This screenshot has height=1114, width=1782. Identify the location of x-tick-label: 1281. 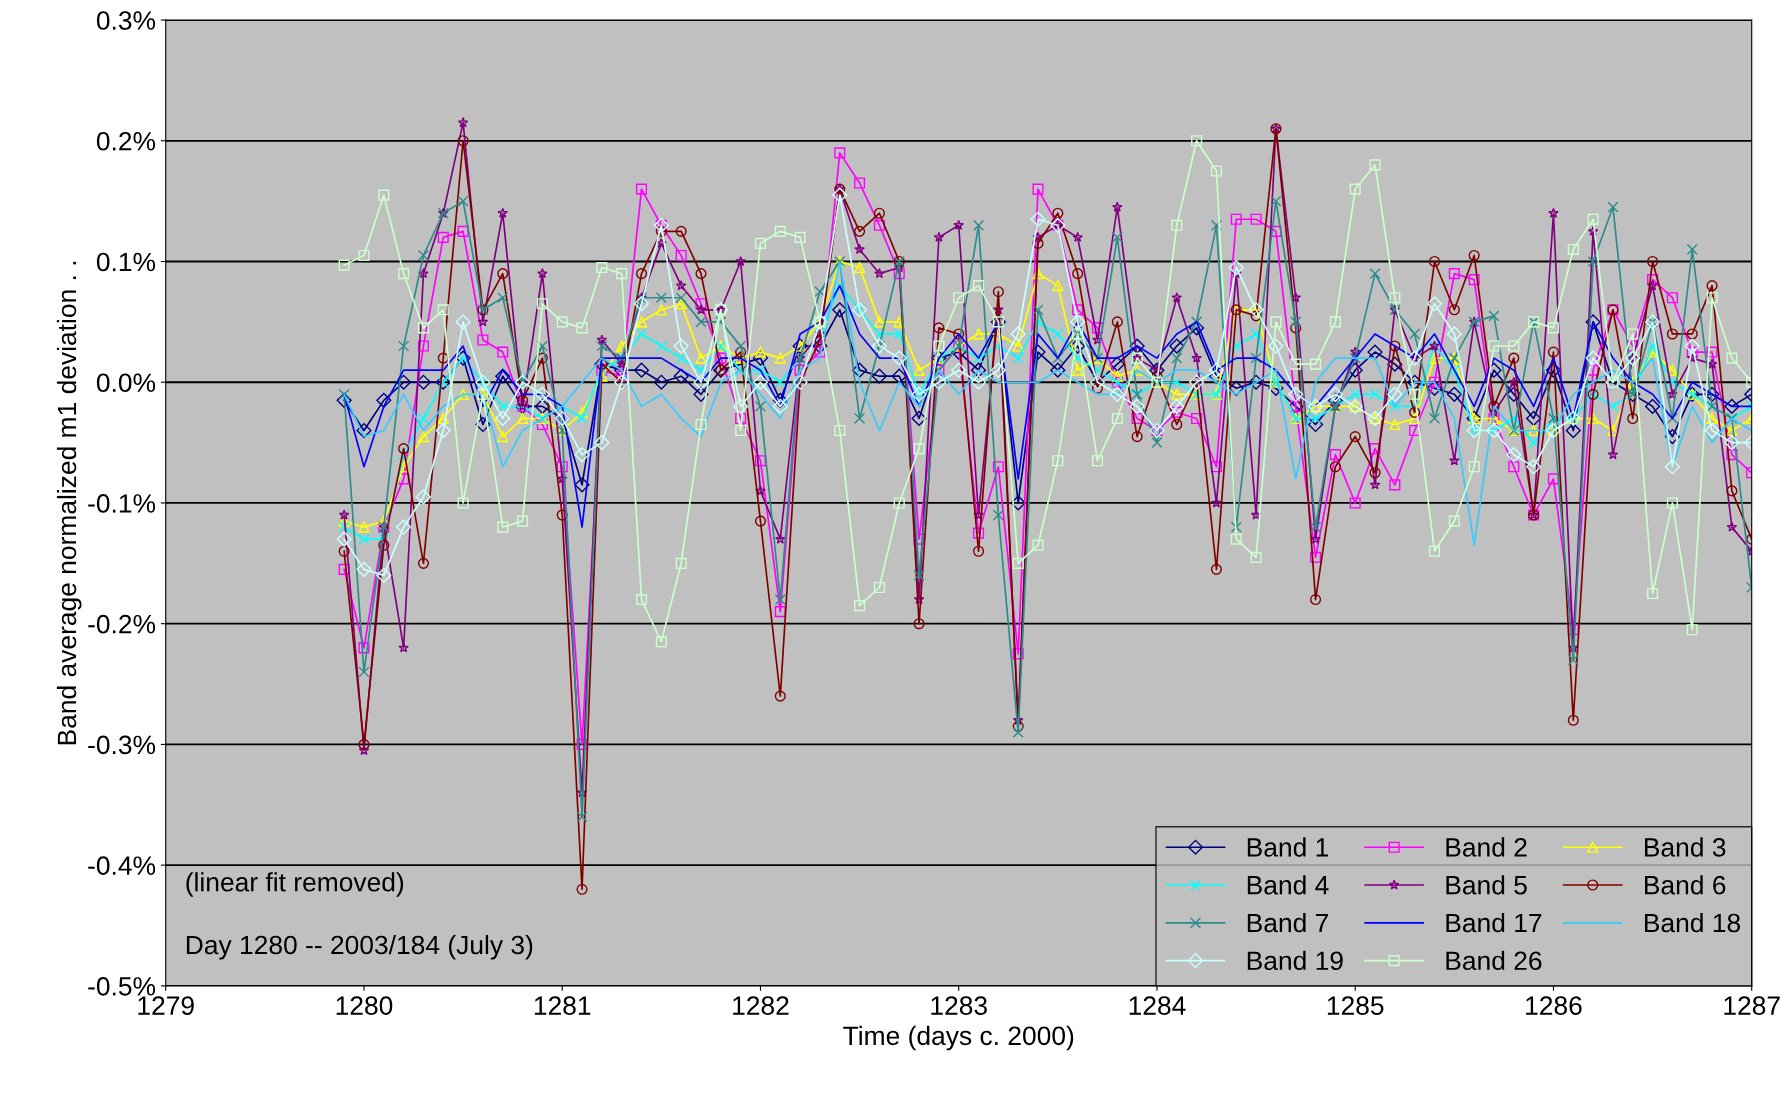
(562, 1005).